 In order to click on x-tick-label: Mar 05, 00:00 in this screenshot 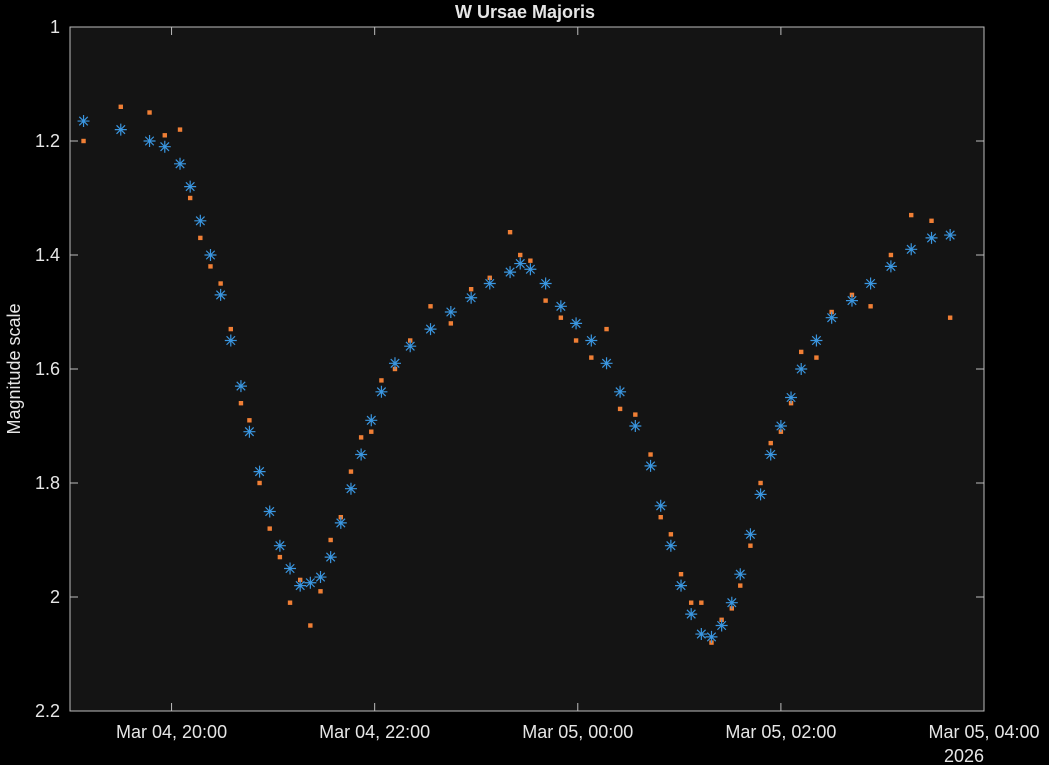, I will do `click(577, 732)`.